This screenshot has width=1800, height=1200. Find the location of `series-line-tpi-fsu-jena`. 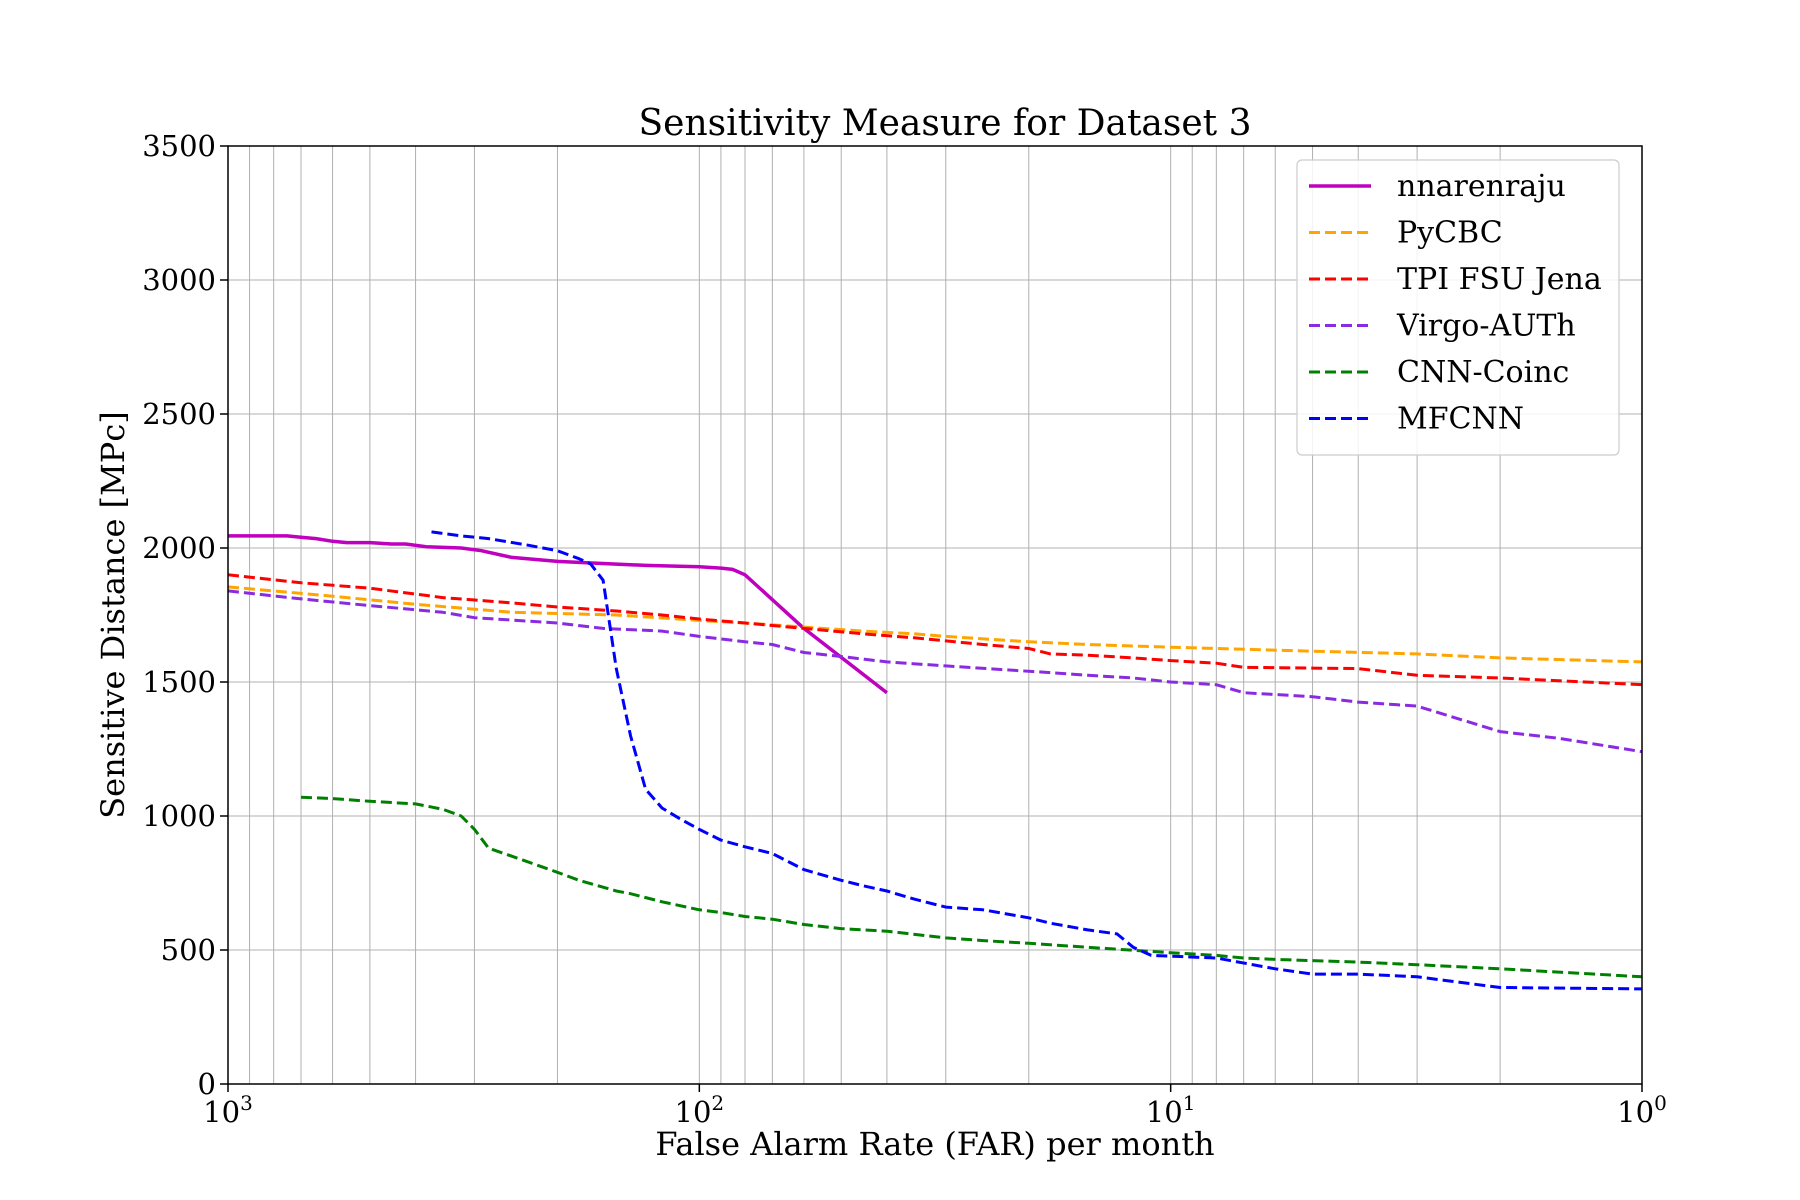

series-line-tpi-fsu-jena is located at coordinates (935, 630).